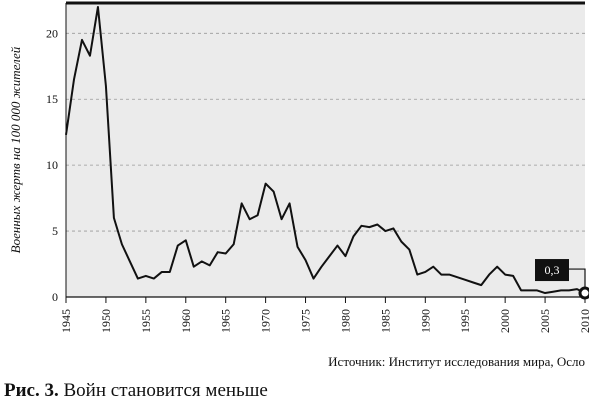  Describe the element at coordinates (425, 321) in the screenshot. I see `x-tick-label: 1990` at that location.